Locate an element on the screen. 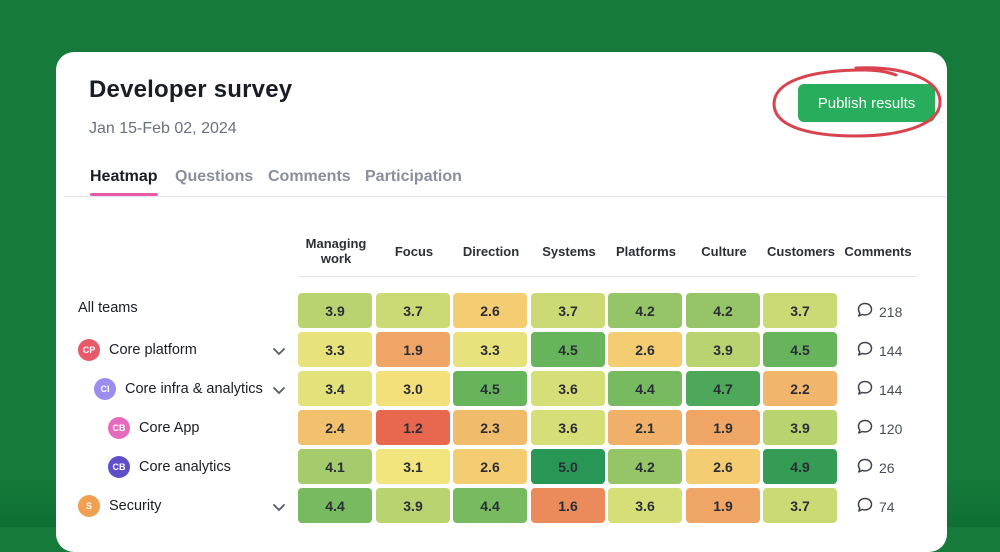  comment-count-value: 26 is located at coordinates (887, 467).